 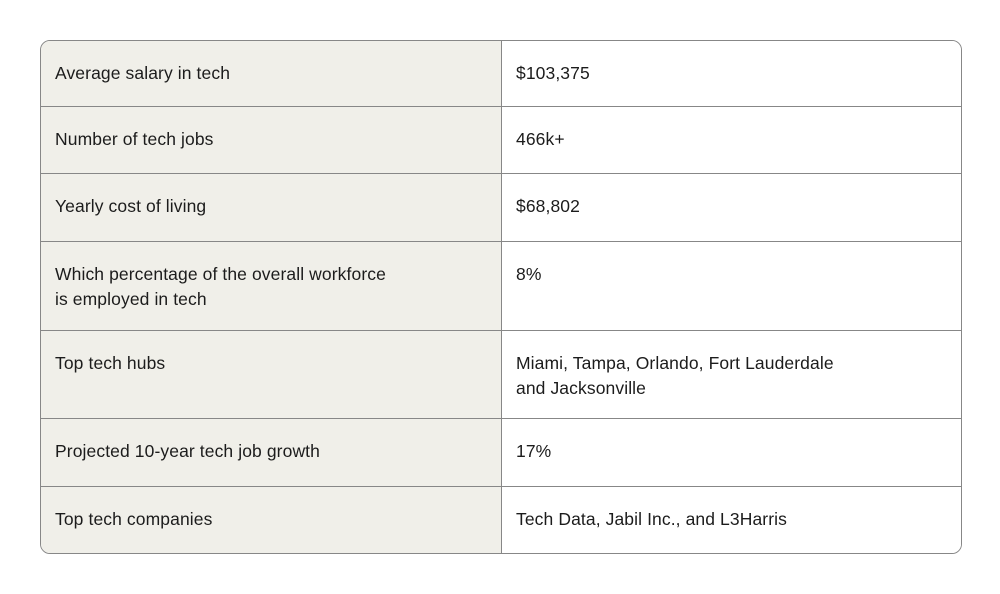 What do you see at coordinates (731, 140) in the screenshot?
I see `stat-value: 466k+` at bounding box center [731, 140].